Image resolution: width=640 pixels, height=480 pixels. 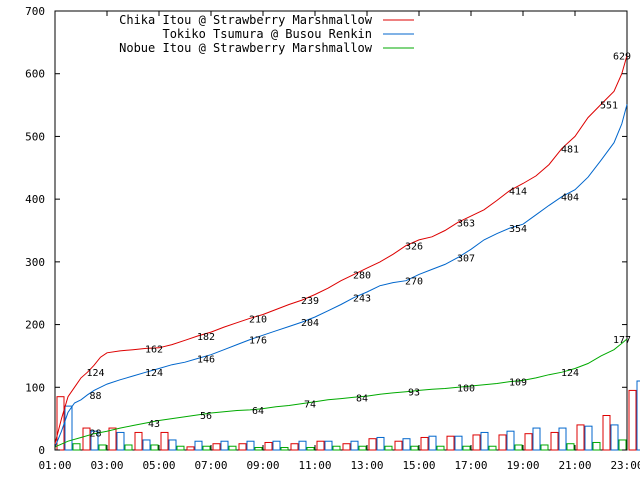 I want to click on data-label: 239, so click(x=310, y=301).